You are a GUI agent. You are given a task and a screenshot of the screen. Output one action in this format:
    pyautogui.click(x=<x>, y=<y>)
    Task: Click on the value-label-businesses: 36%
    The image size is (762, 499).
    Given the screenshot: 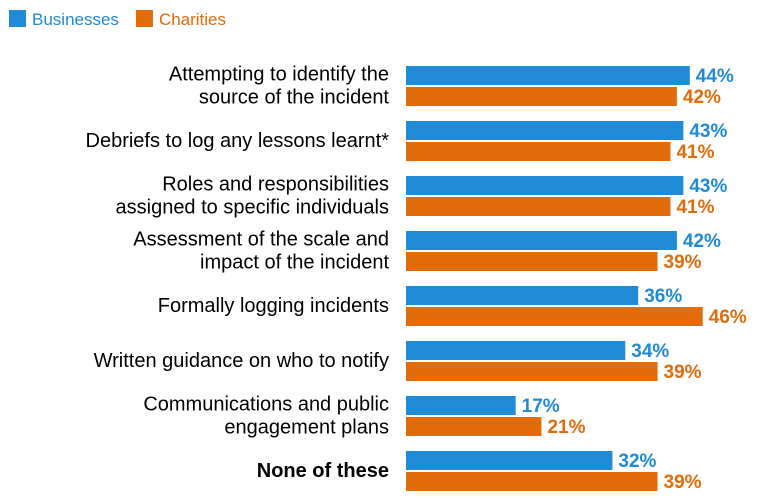 What is the action you would take?
    pyautogui.click(x=663, y=296)
    